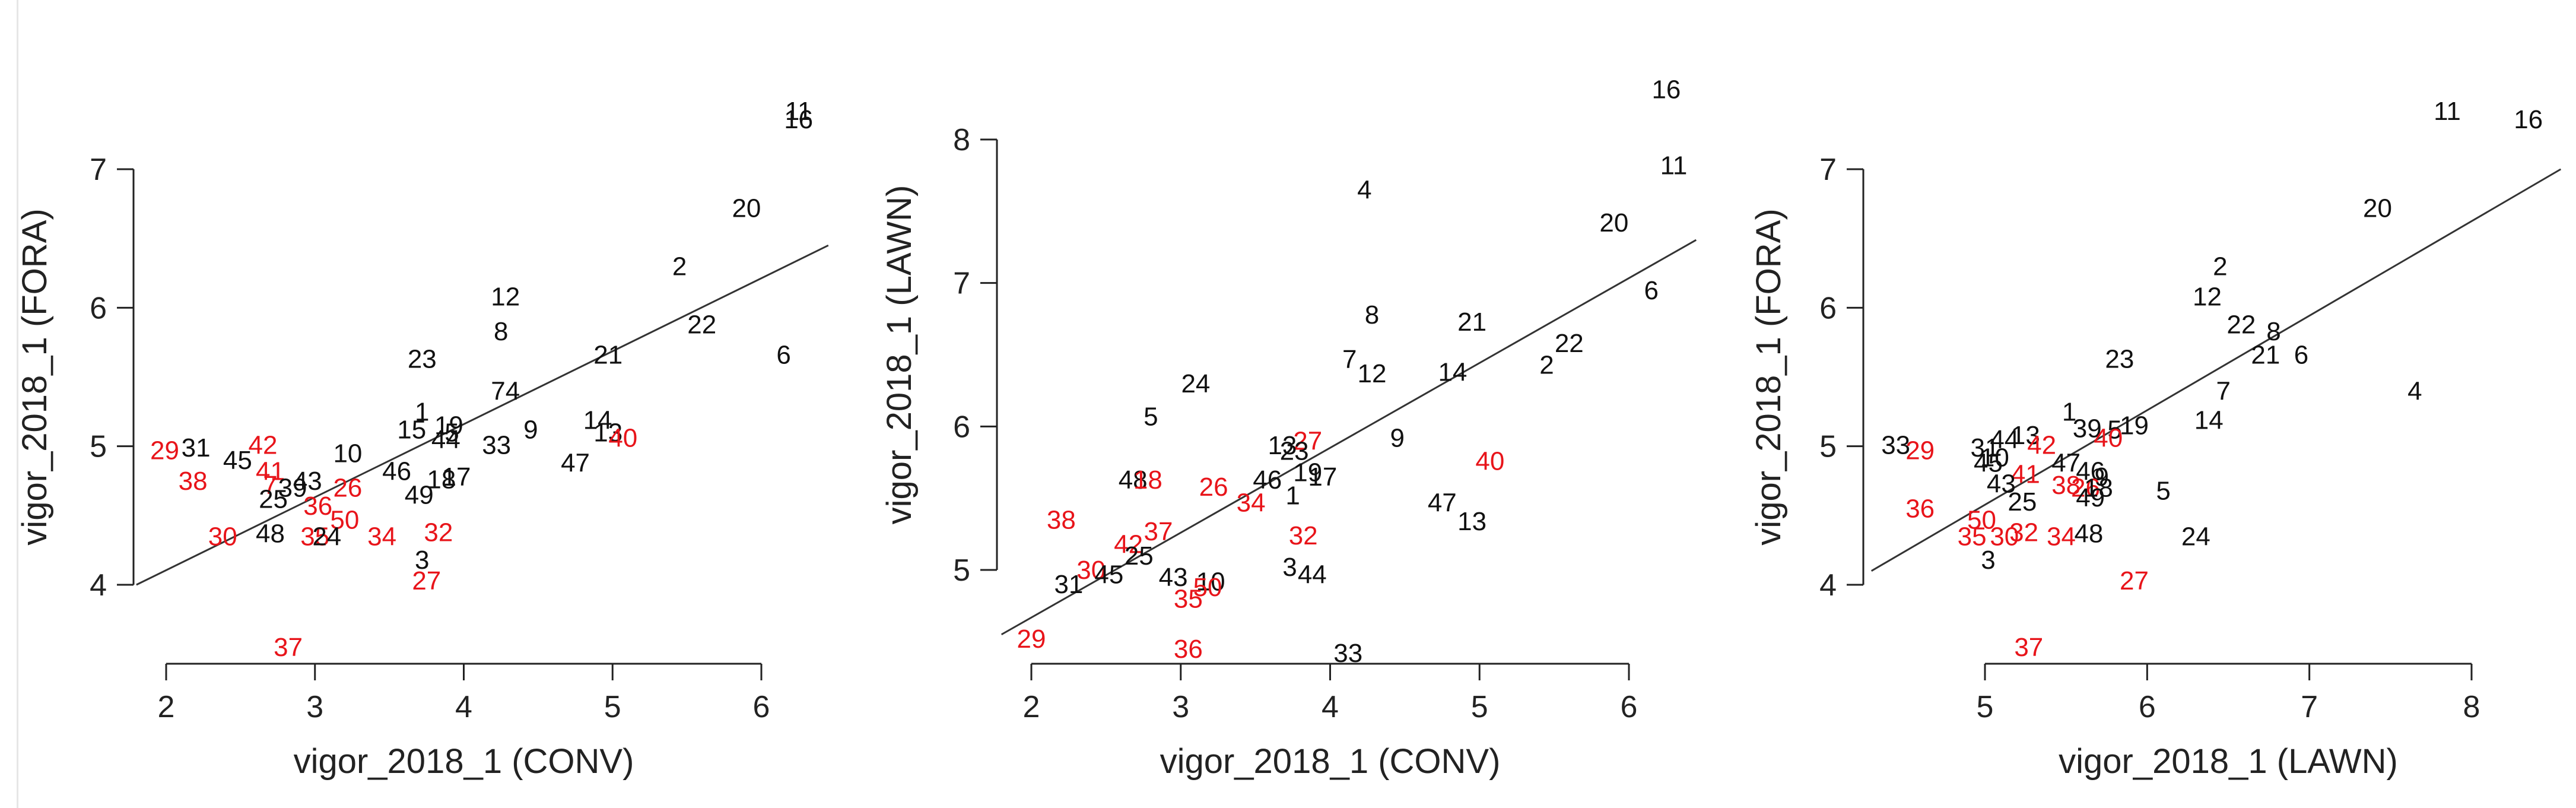 The width and height of the screenshot is (2576, 808). What do you see at coordinates (1895, 445) in the screenshot?
I see `data-point-label: 33` at bounding box center [1895, 445].